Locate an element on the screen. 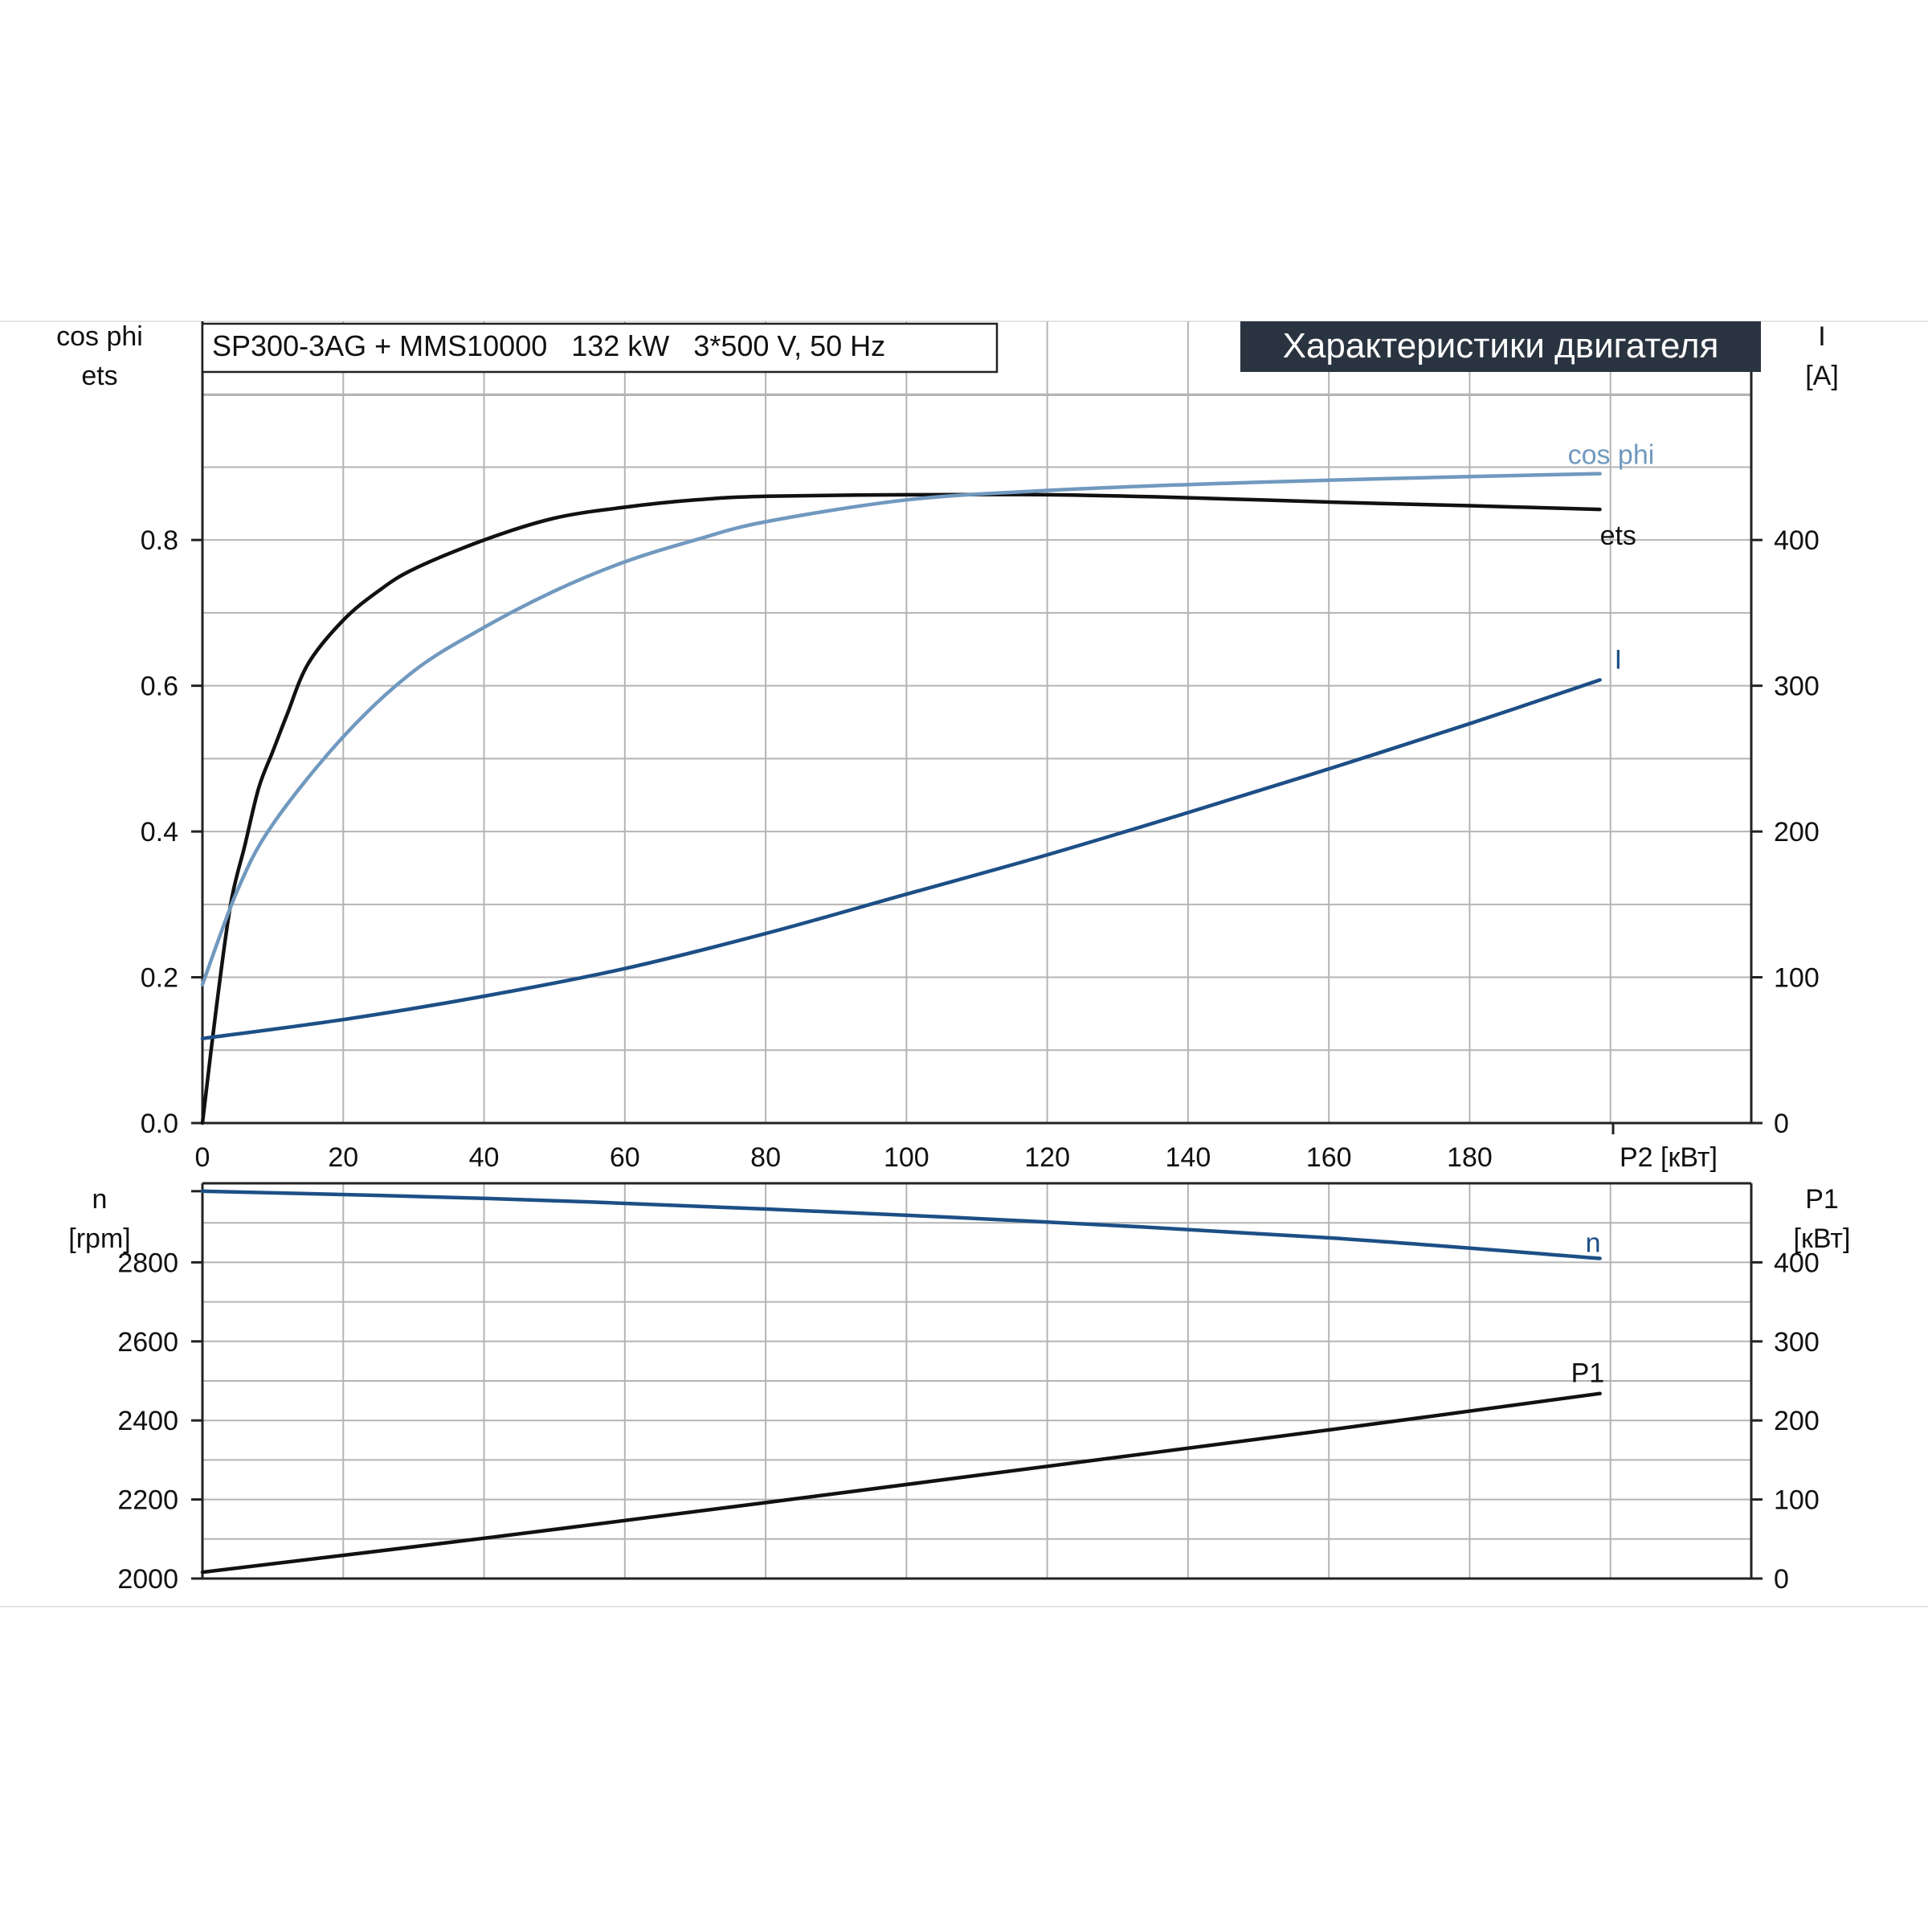 This screenshot has width=1928, height=1932. chart-title: Характеристики двигателя is located at coordinates (1501, 346).